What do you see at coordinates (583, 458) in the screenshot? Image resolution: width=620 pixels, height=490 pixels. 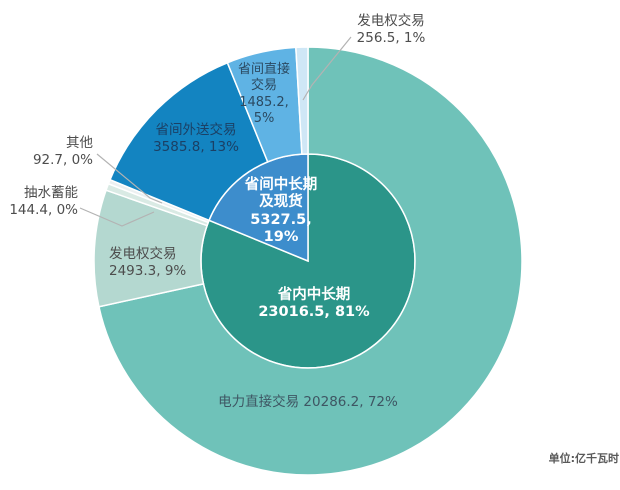 I see `unit-label: 单位:亿千瓦时` at bounding box center [583, 458].